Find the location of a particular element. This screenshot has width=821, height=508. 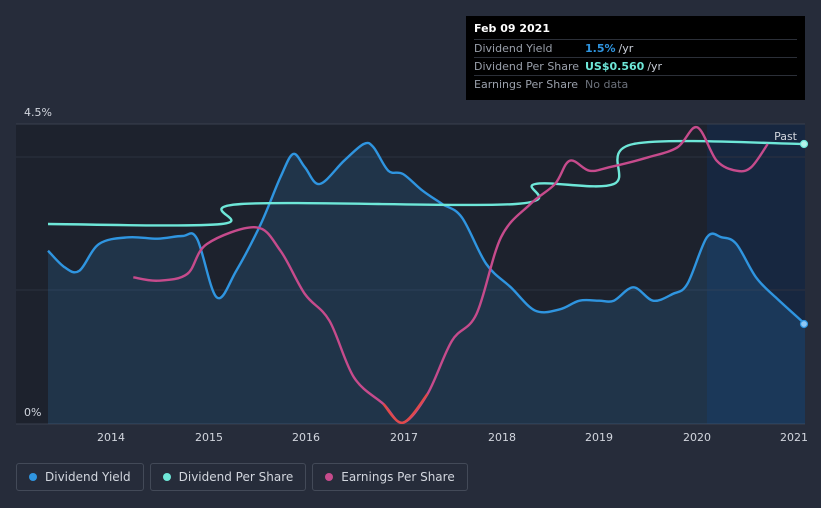

tooltip-label: Earnings Per Share is located at coordinates (526, 84).